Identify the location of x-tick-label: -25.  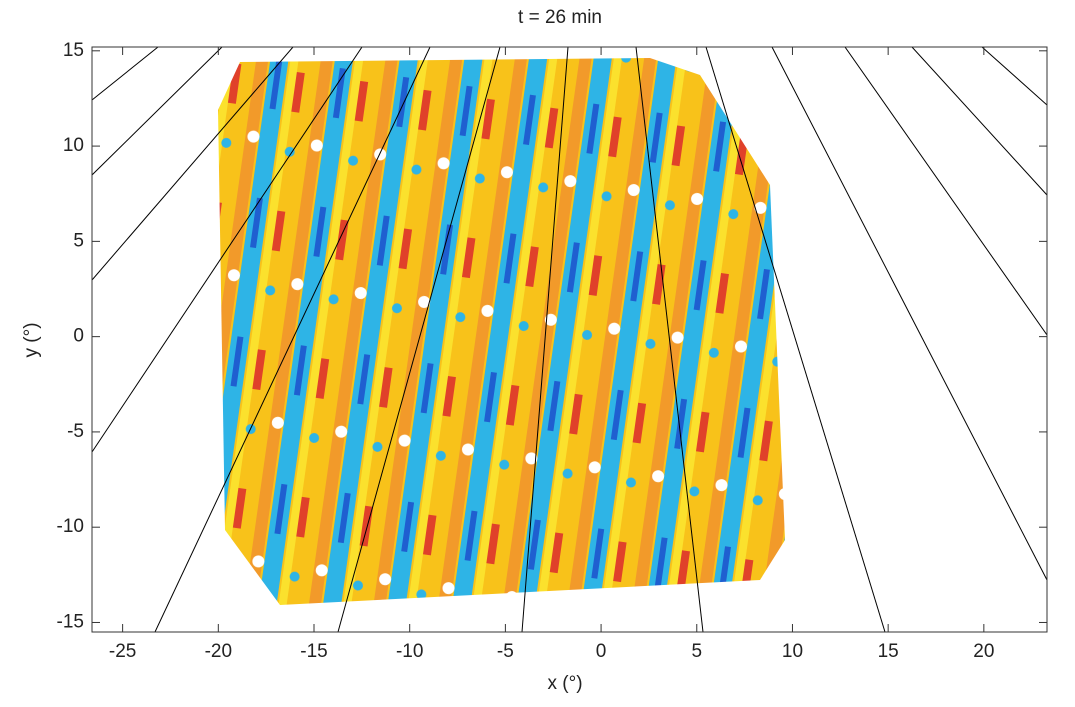
(122, 651).